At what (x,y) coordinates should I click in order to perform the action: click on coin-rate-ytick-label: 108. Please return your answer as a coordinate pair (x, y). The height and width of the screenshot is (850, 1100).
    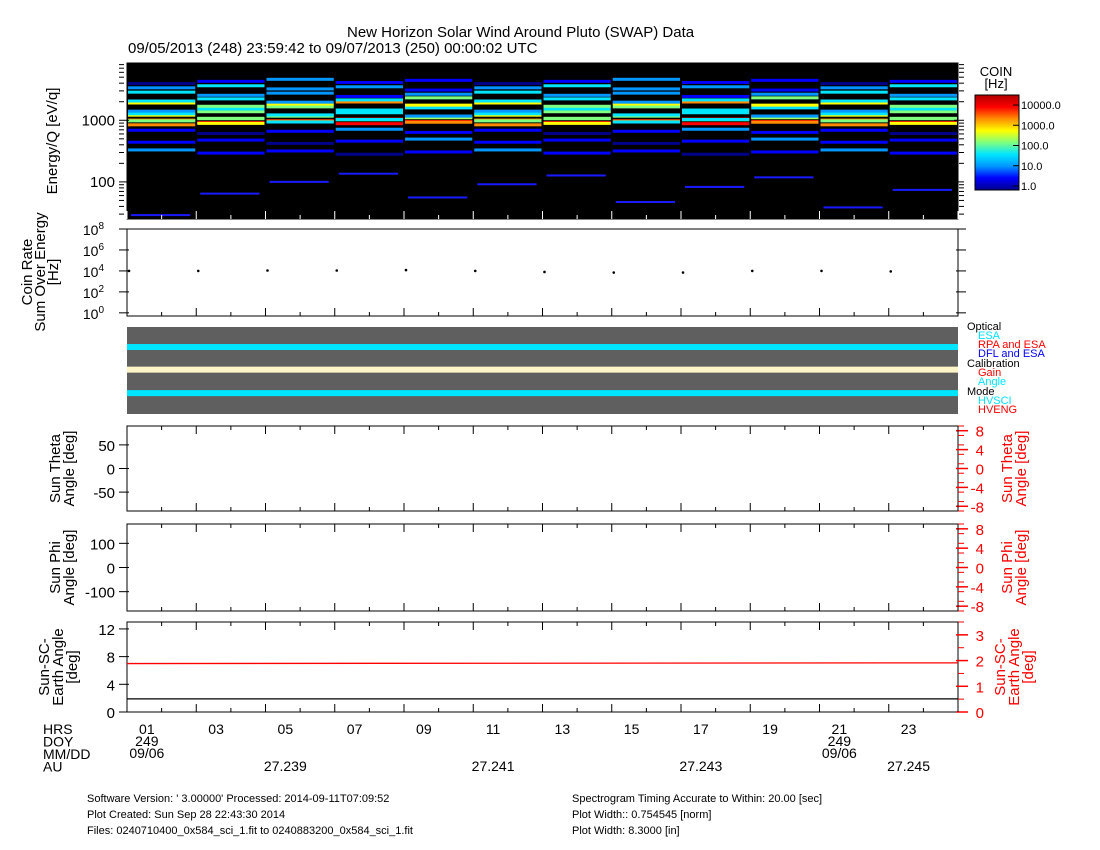
    Looking at the image, I should click on (94, 229).